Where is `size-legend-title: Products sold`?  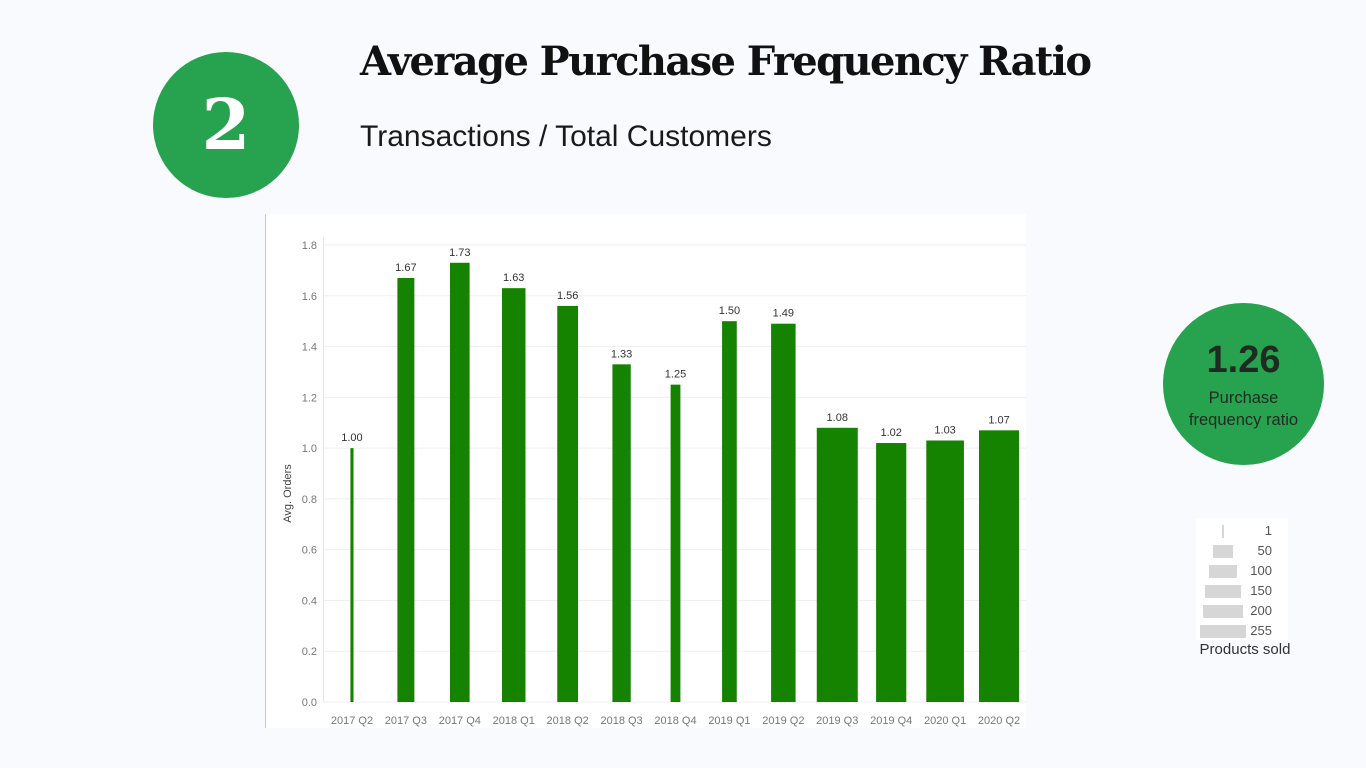
size-legend-title: Products sold is located at coordinates (1245, 649).